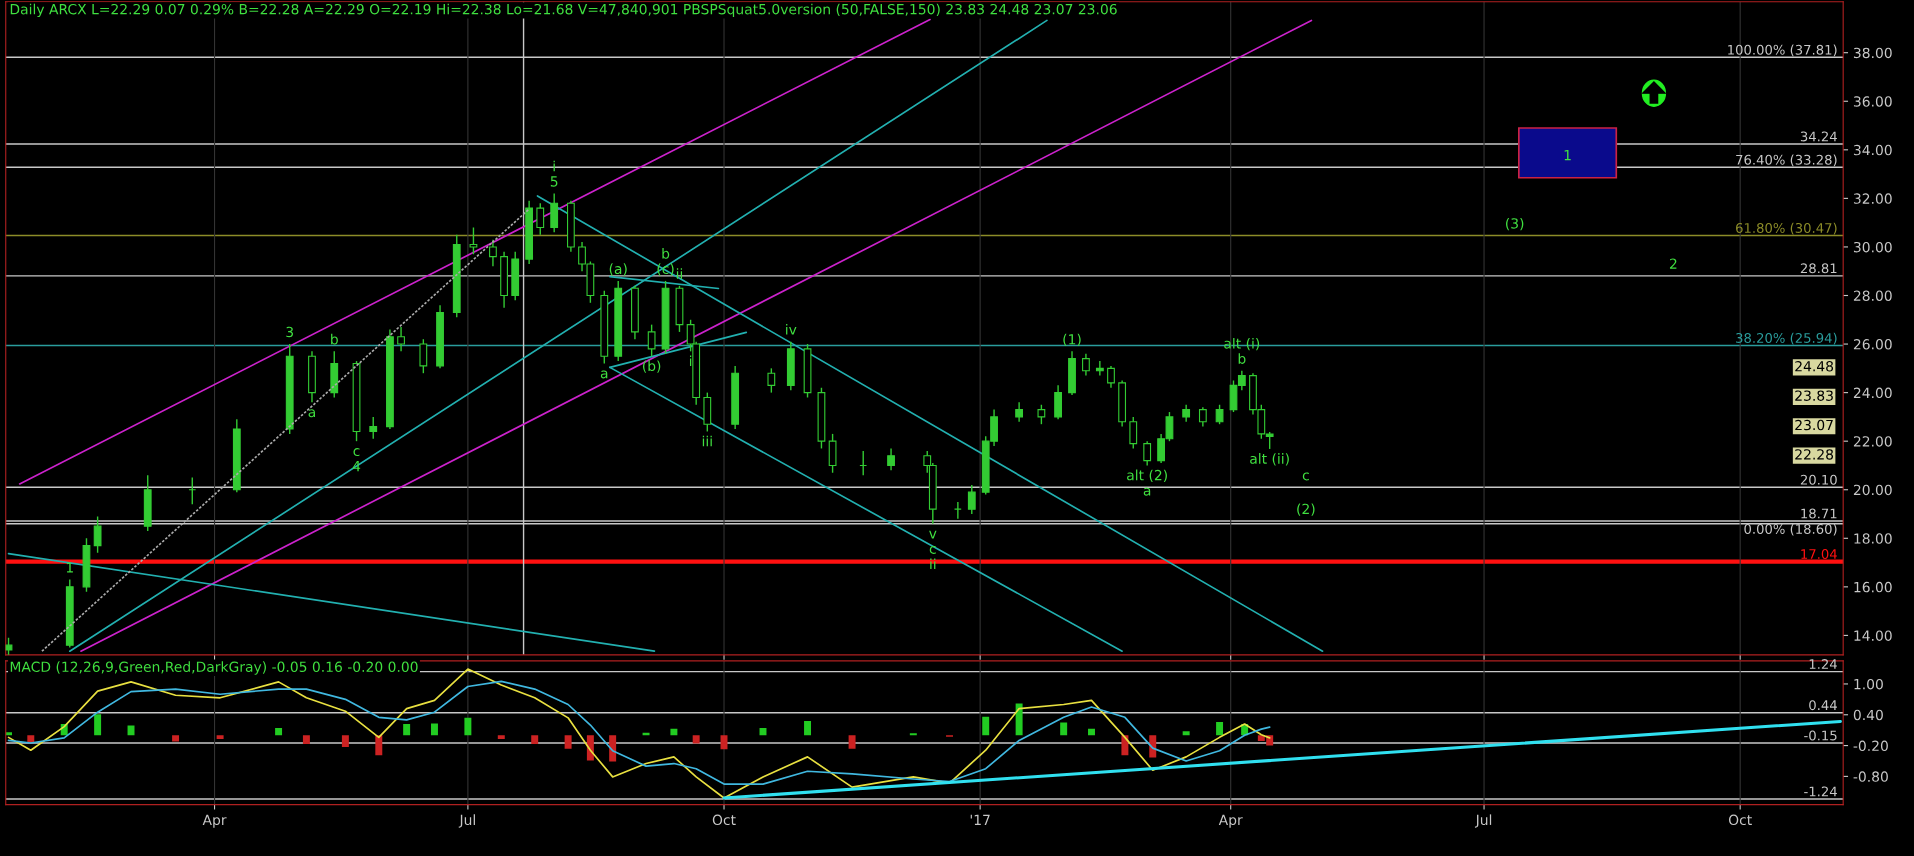 Image resolution: width=1914 pixels, height=856 pixels. Describe the element at coordinates (707, 441) in the screenshot. I see `annotation: iii` at that location.